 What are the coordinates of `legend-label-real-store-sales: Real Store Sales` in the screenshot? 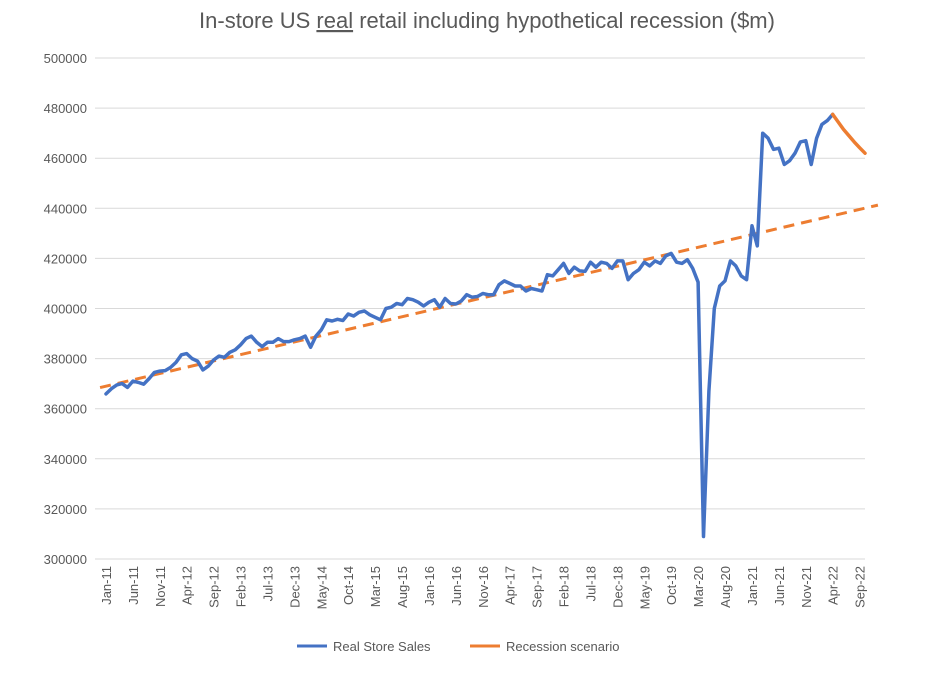 It's located at (382, 646).